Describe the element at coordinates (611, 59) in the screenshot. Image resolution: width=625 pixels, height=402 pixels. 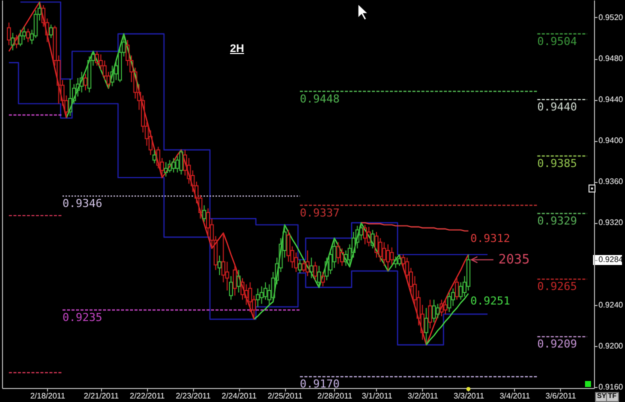
I see `y-tick-label: 0.9480` at that location.